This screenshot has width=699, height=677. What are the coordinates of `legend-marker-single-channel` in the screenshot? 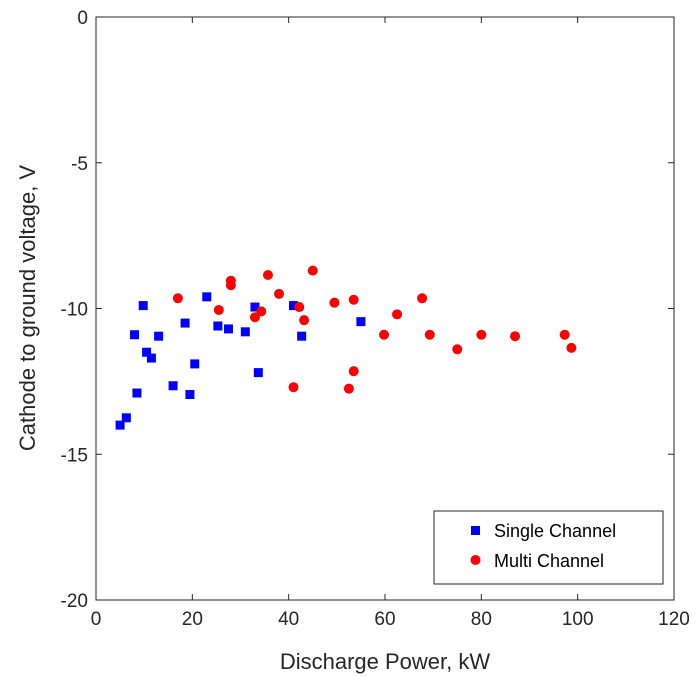 It's located at (475, 530).